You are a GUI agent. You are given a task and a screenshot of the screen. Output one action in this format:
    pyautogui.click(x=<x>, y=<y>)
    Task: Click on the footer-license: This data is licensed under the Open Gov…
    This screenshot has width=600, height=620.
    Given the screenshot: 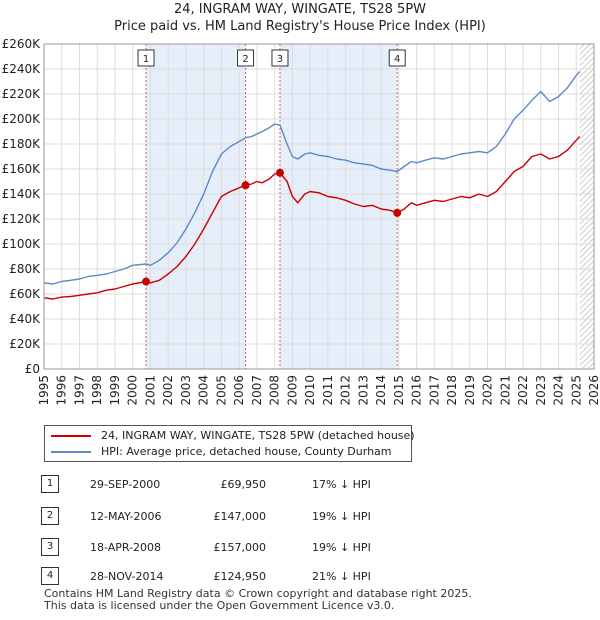 What is the action you would take?
    pyautogui.click(x=219, y=605)
    